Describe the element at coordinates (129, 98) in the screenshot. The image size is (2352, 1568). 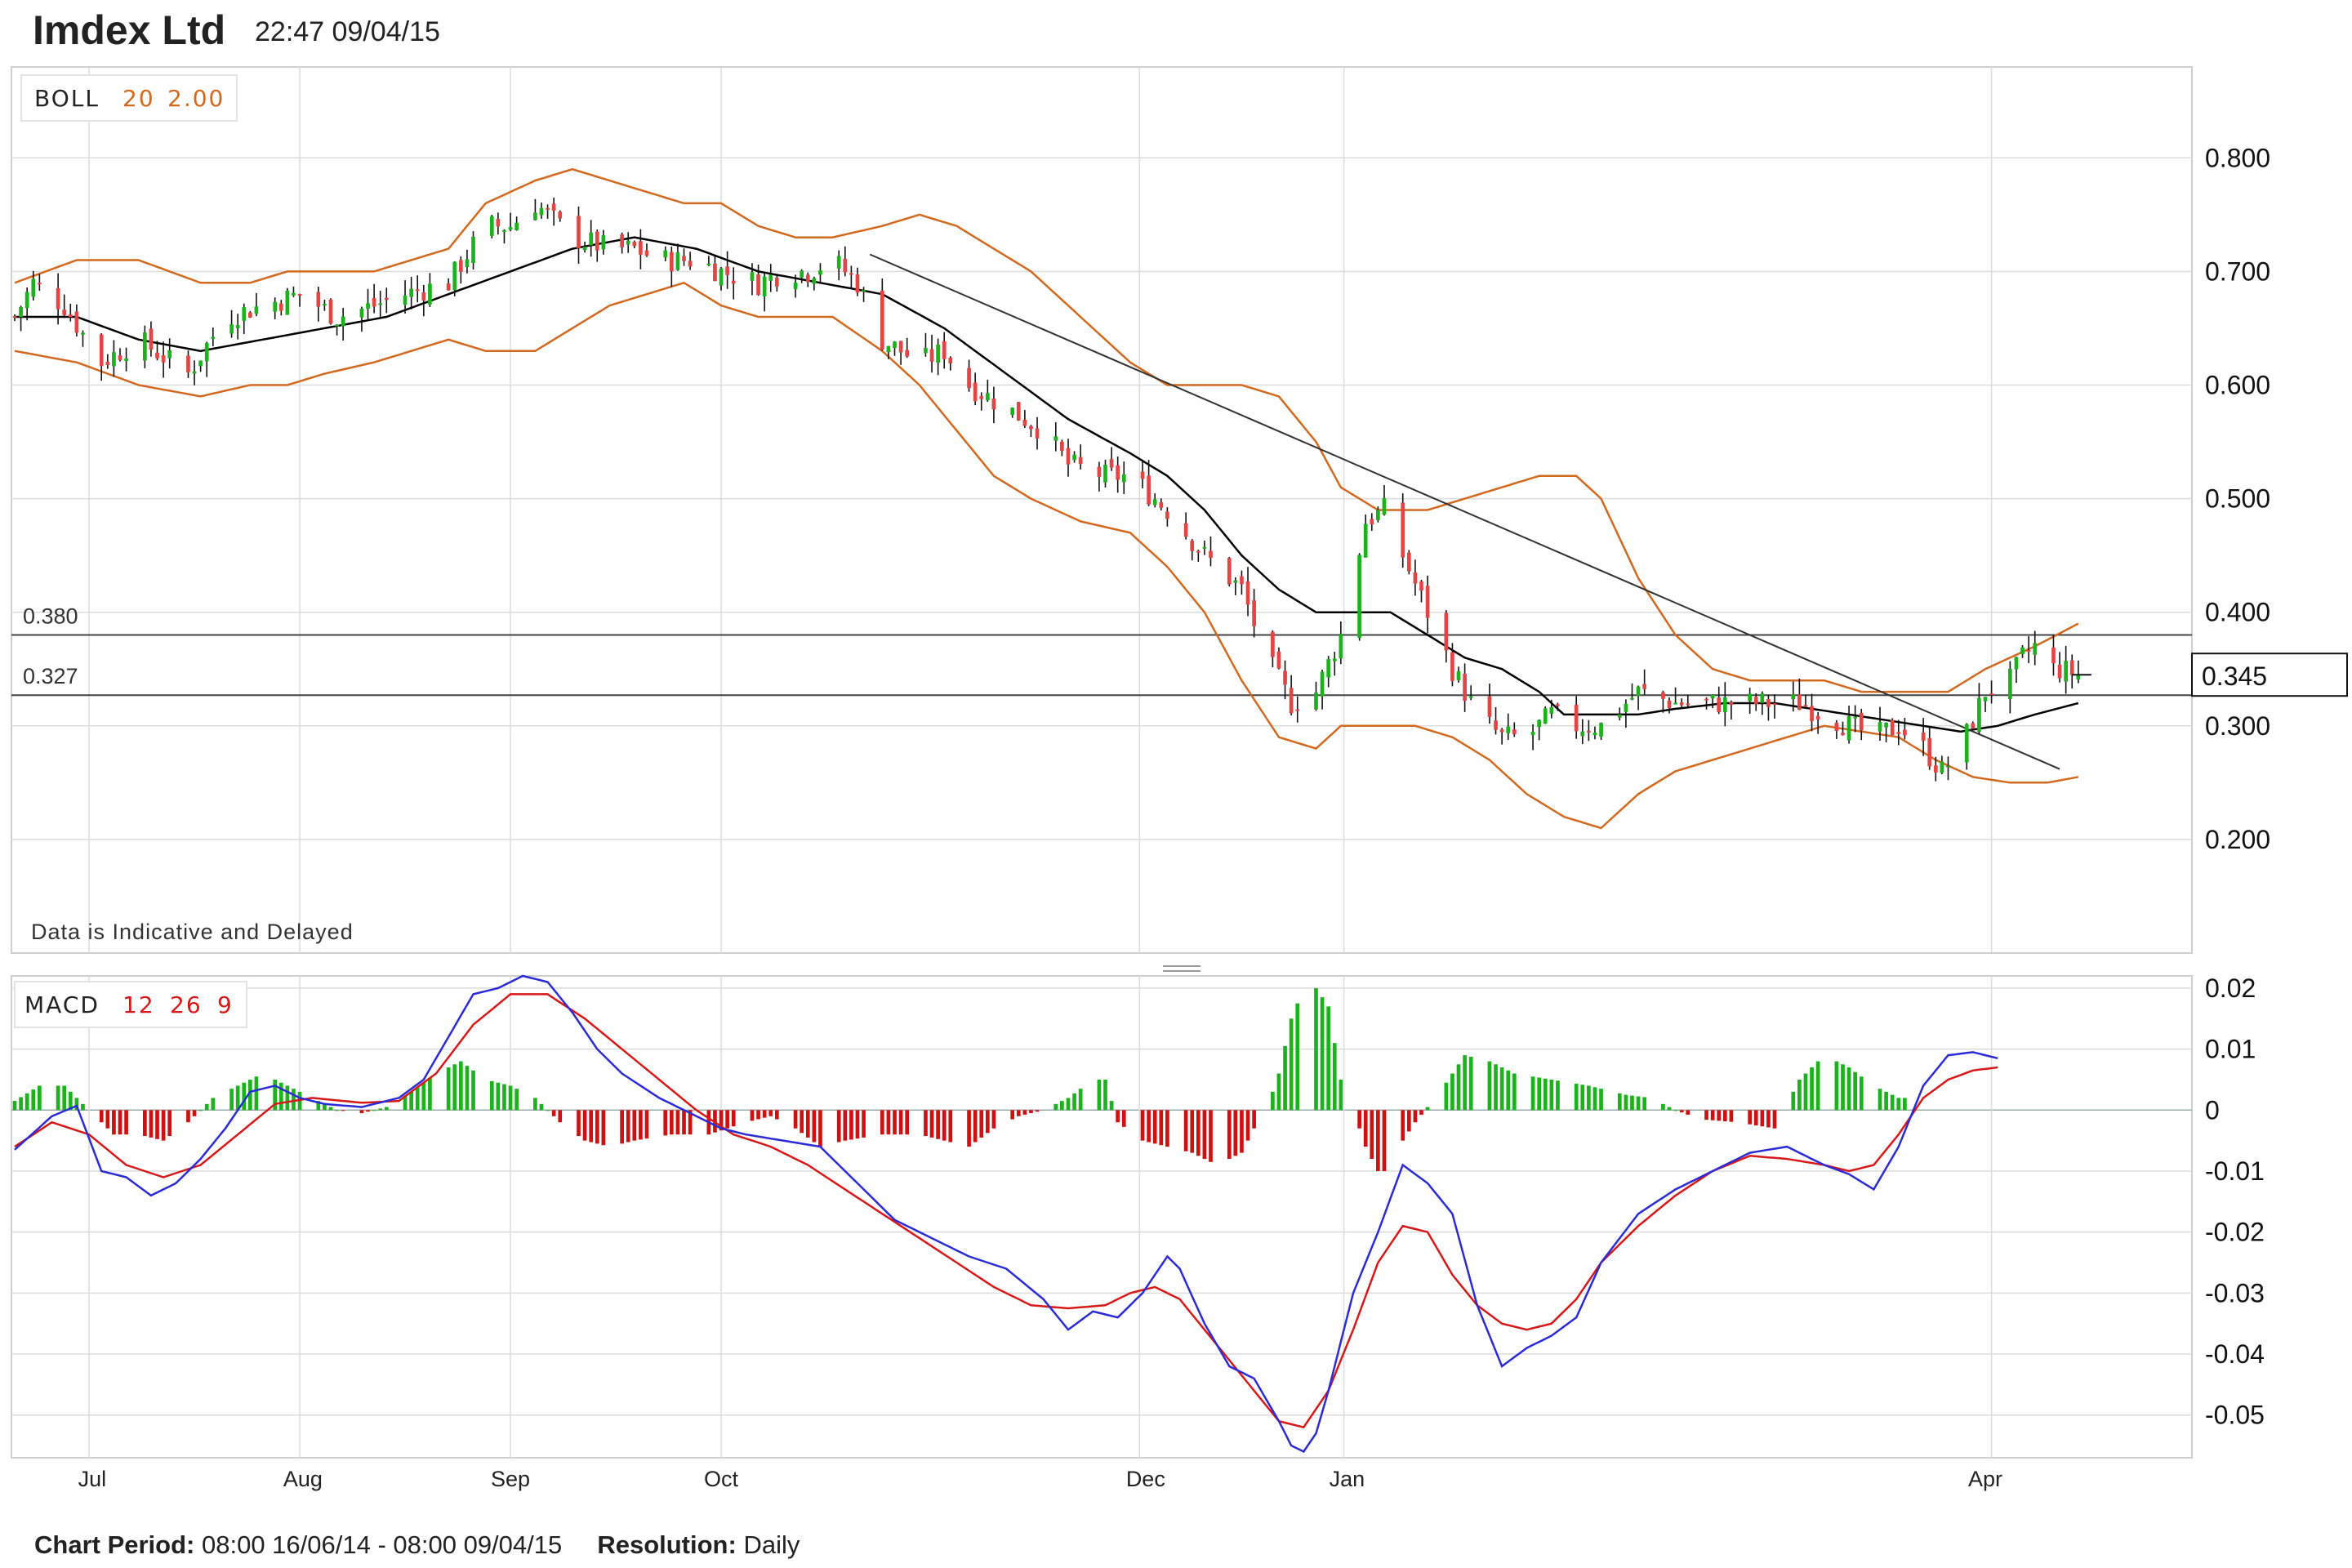
I see `boll-legend: BOLL 20 2.00` at that location.